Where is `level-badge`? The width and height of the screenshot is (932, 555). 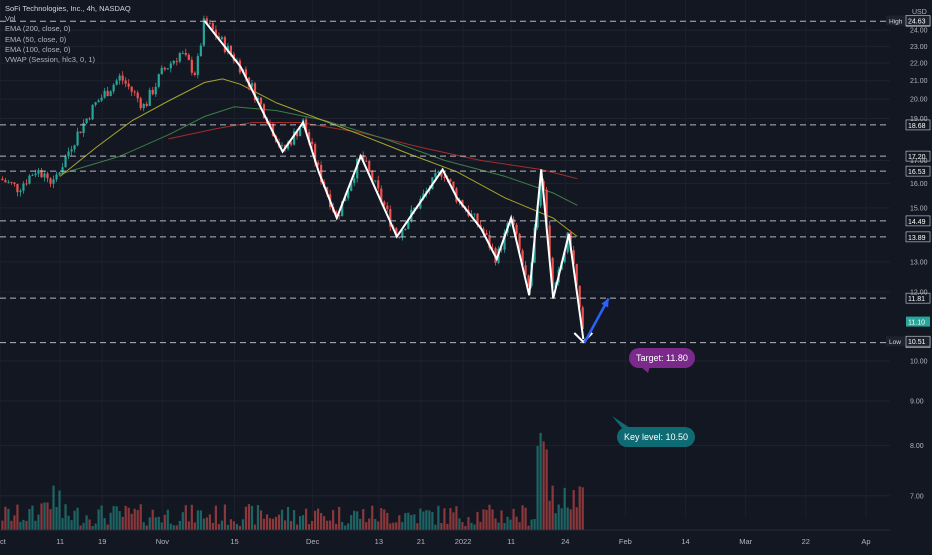
level-badge is located at coordinates (918, 221).